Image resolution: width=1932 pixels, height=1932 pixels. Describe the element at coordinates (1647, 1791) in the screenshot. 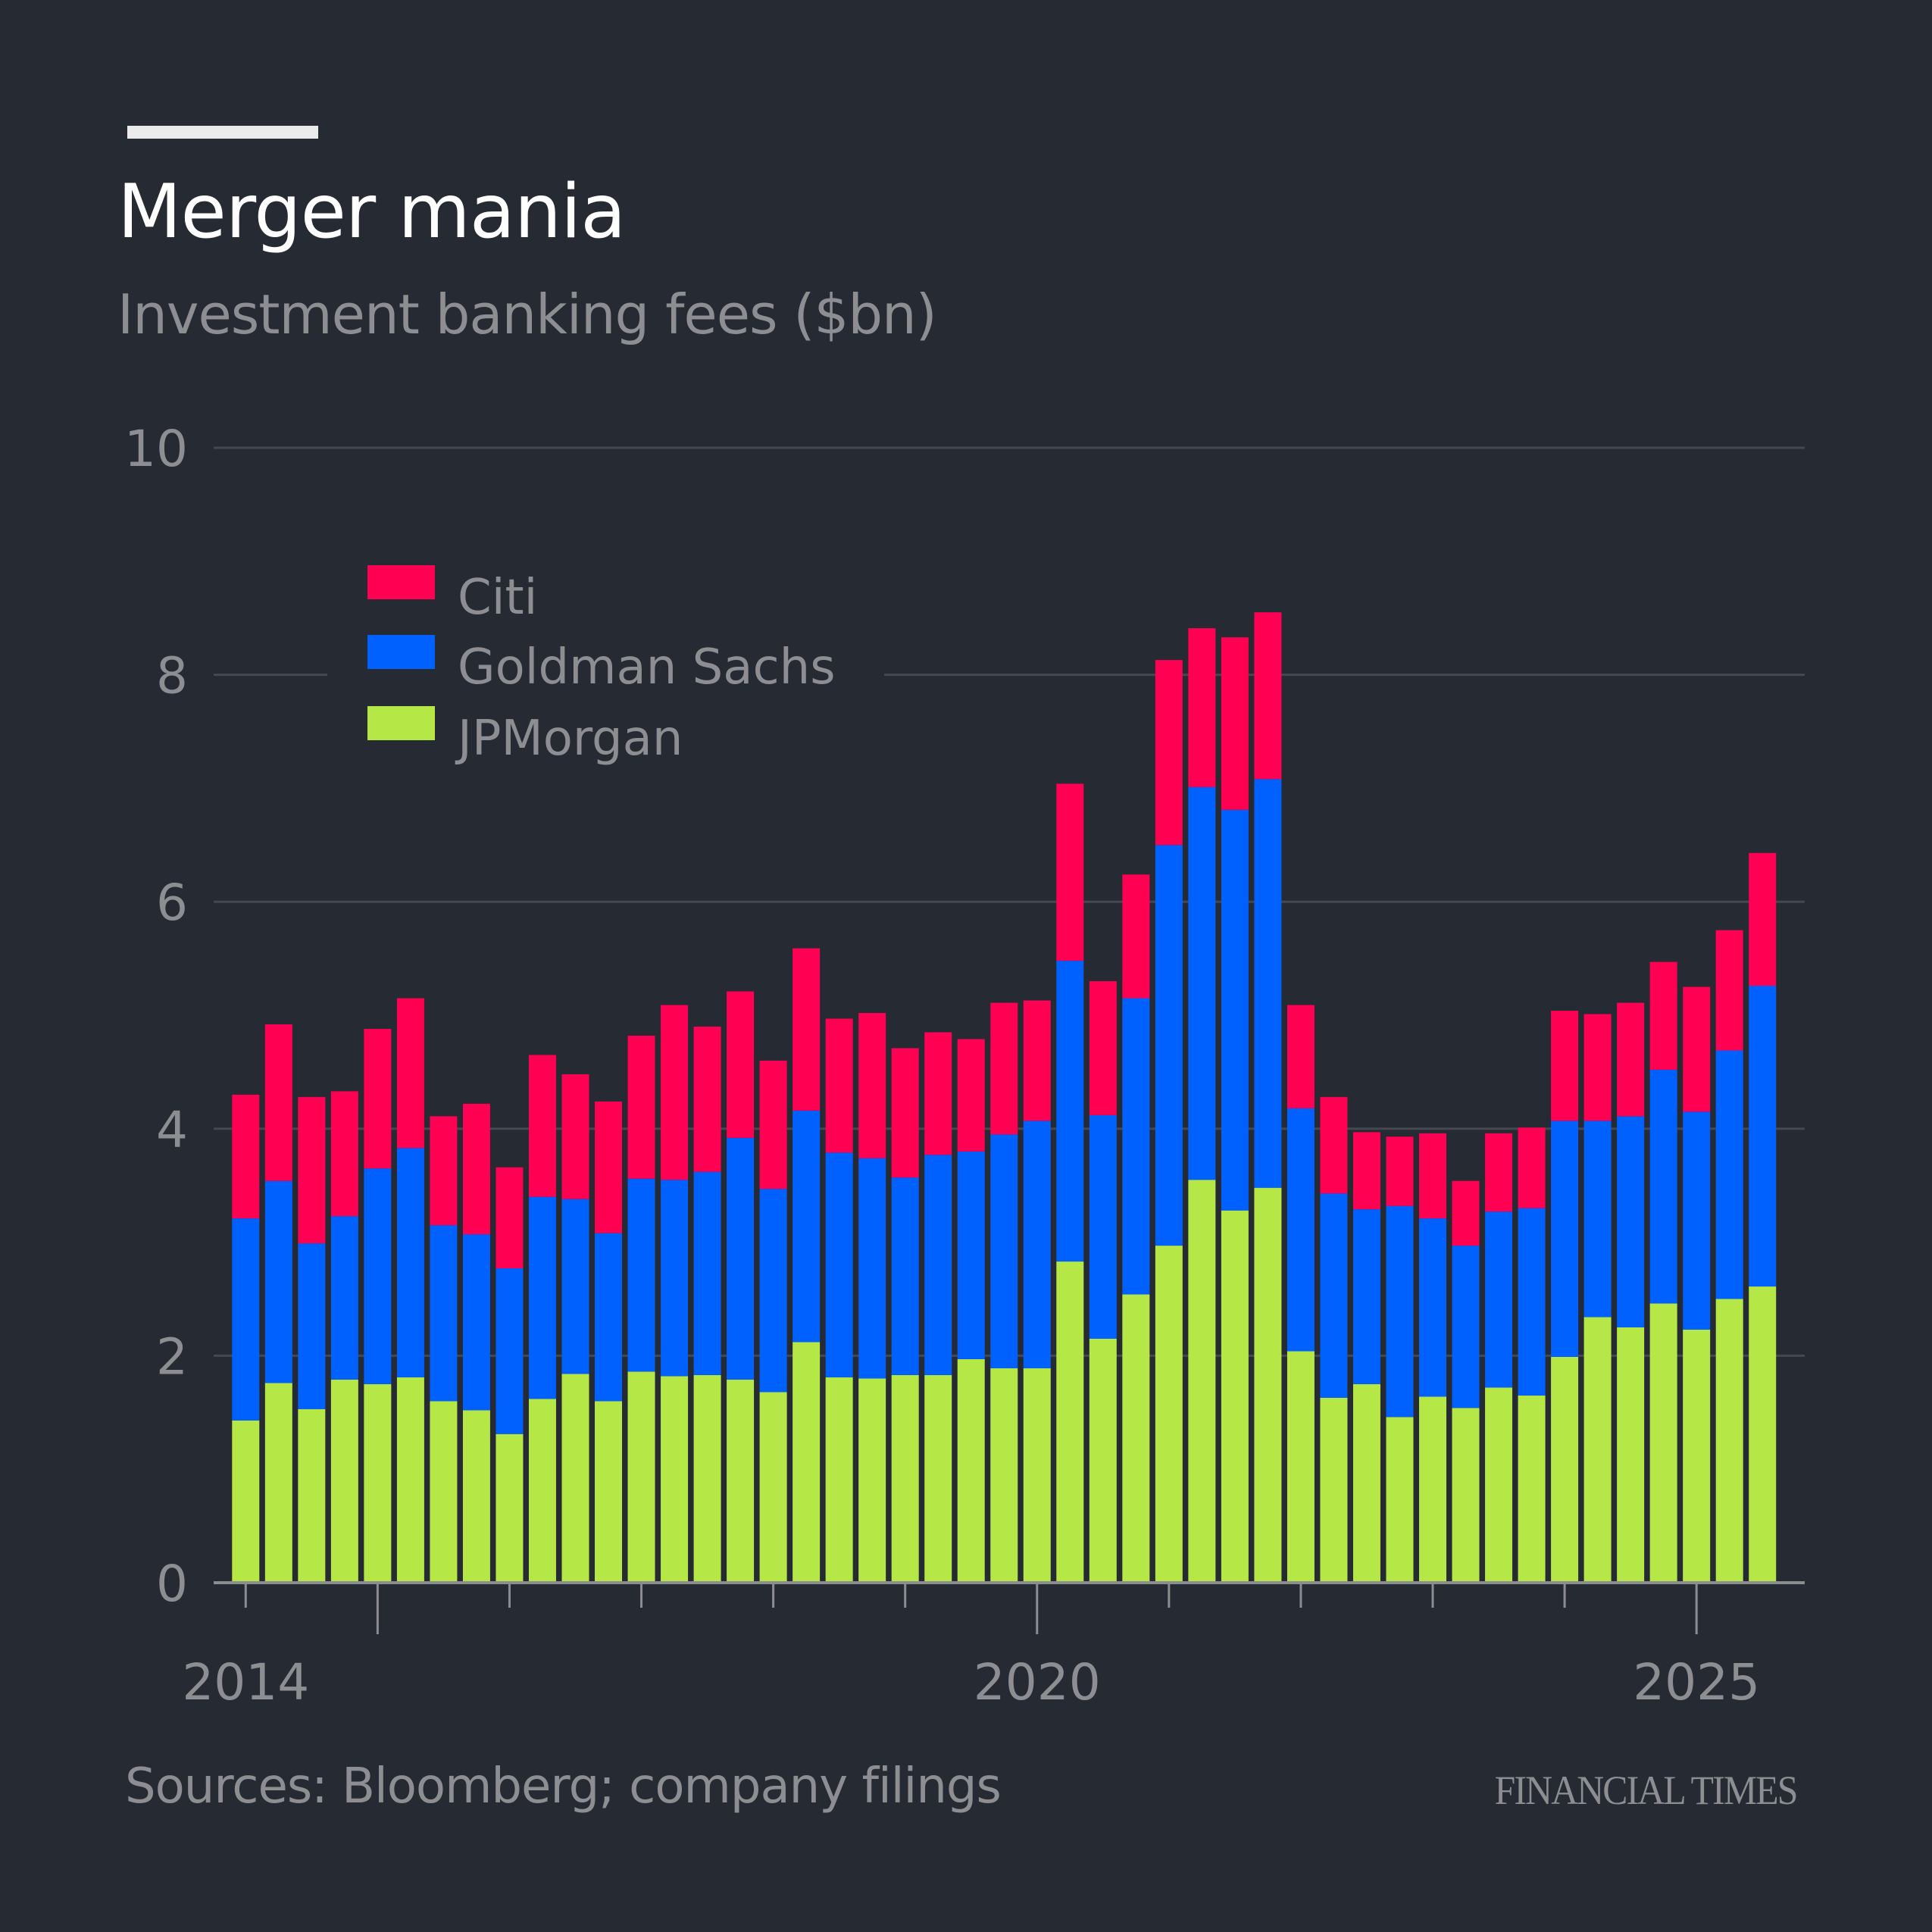

I see `ft-logo: FINANCIAL TIMES` at that location.